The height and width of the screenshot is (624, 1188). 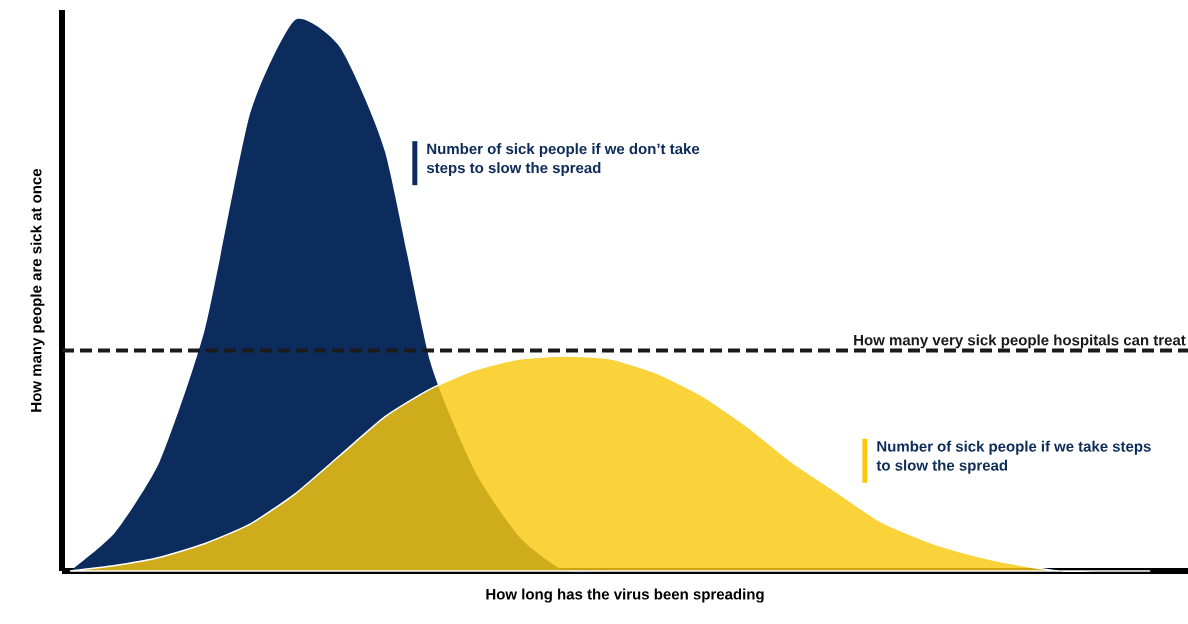 What do you see at coordinates (37, 290) in the screenshot?
I see `y-axis-title: How many people are sick at once` at bounding box center [37, 290].